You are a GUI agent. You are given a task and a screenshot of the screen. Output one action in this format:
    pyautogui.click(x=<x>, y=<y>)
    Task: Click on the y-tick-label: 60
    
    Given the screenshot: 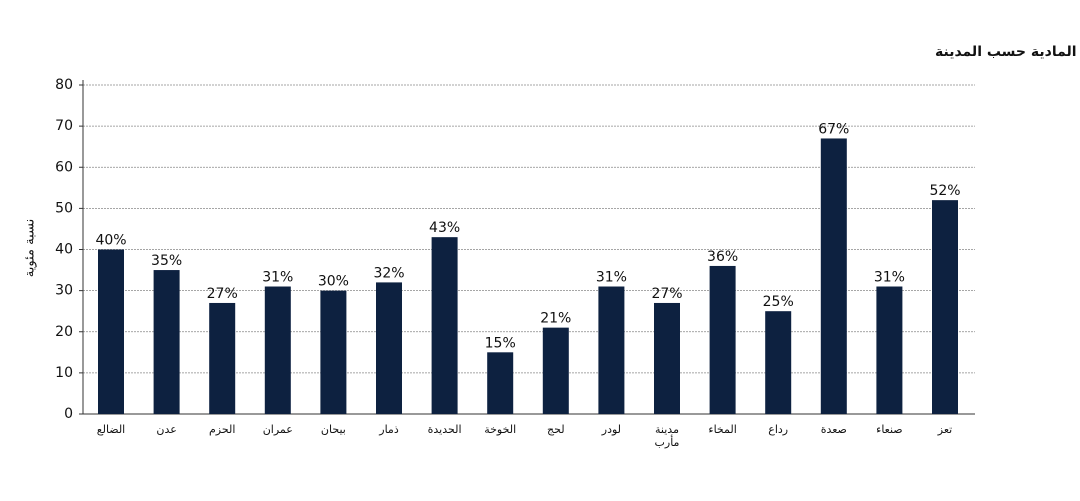 What is the action you would take?
    pyautogui.click(x=64, y=167)
    